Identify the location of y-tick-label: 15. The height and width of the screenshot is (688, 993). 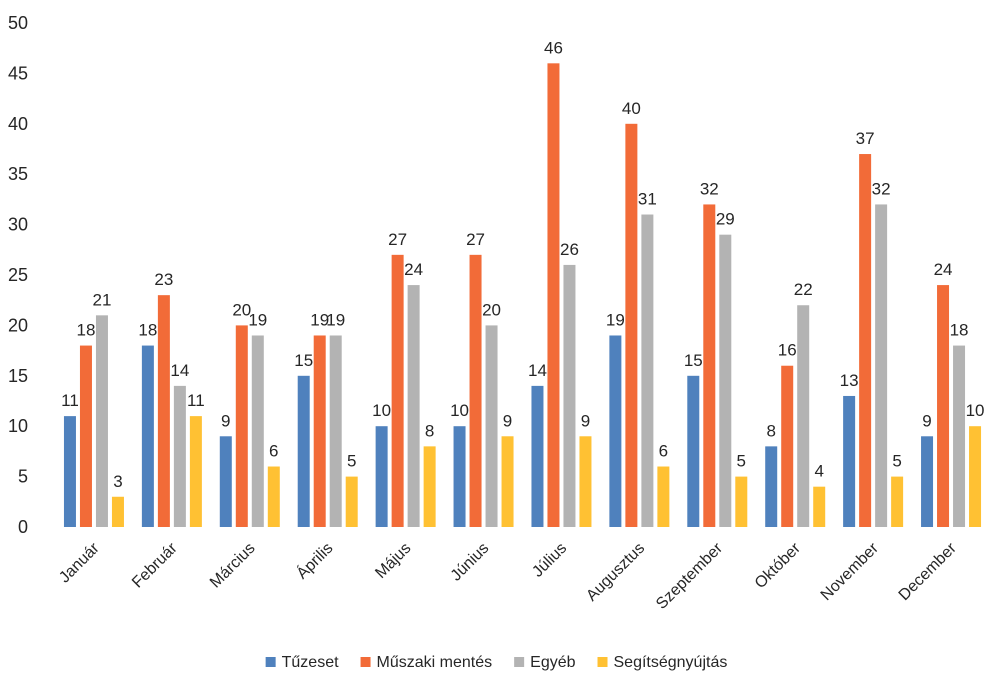
(18, 376).